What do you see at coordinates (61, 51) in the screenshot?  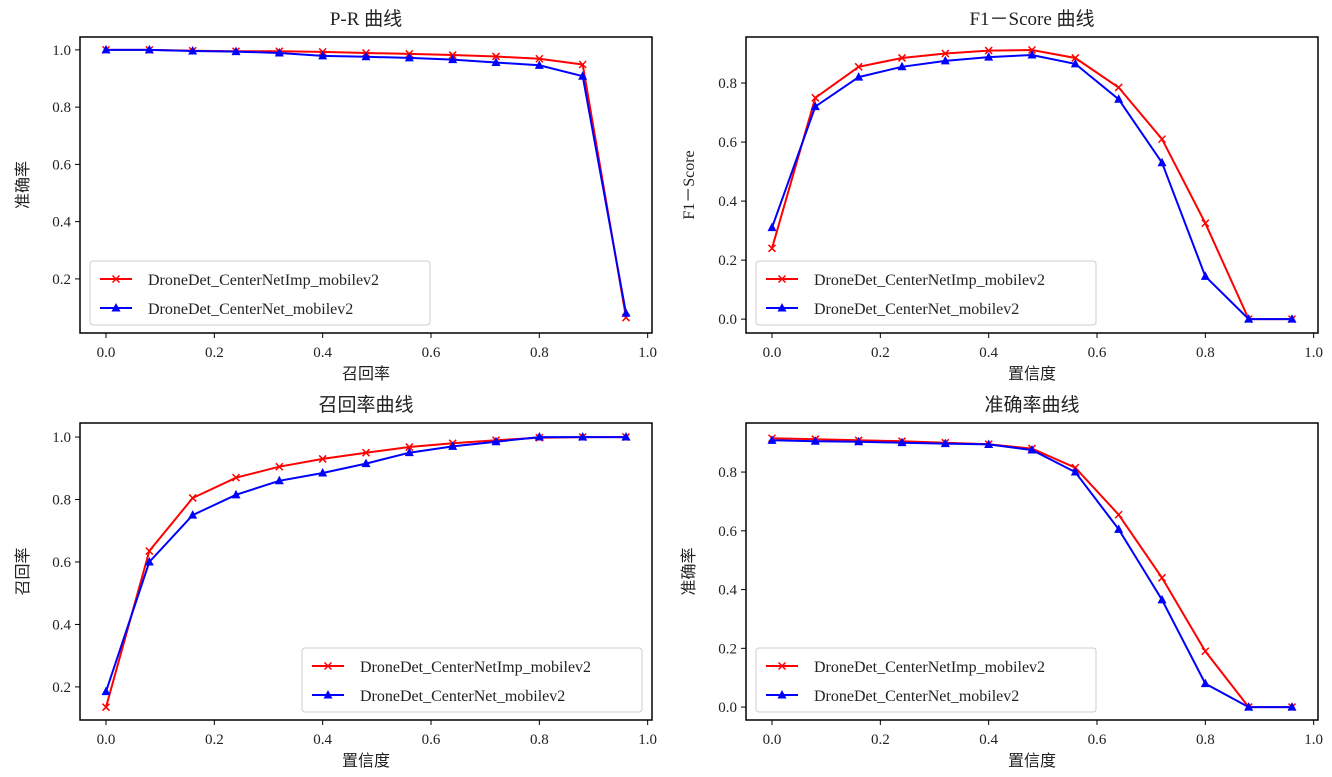 I see `y-tick-label: 1.0` at bounding box center [61, 51].